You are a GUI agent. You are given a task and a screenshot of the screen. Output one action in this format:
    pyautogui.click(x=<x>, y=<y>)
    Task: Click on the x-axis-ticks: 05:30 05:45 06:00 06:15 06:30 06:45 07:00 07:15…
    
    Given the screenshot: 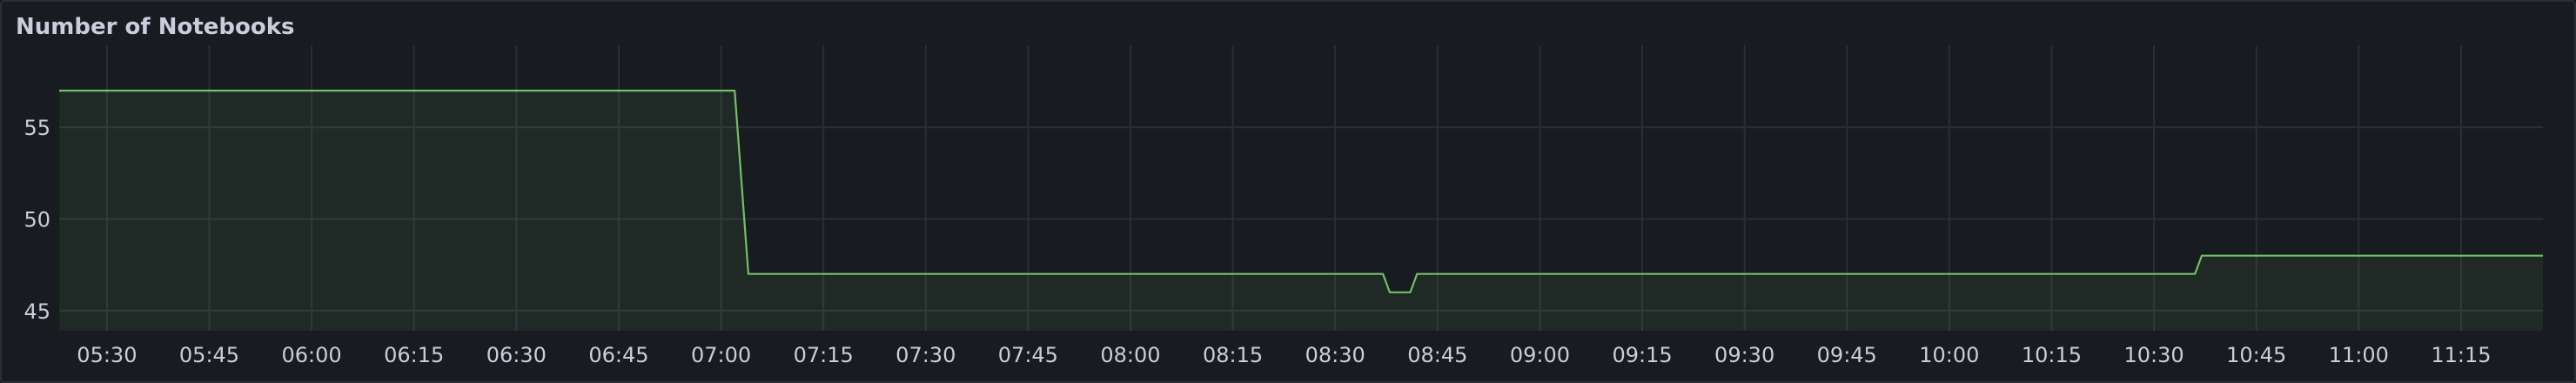 What is the action you would take?
    pyautogui.click(x=1284, y=355)
    